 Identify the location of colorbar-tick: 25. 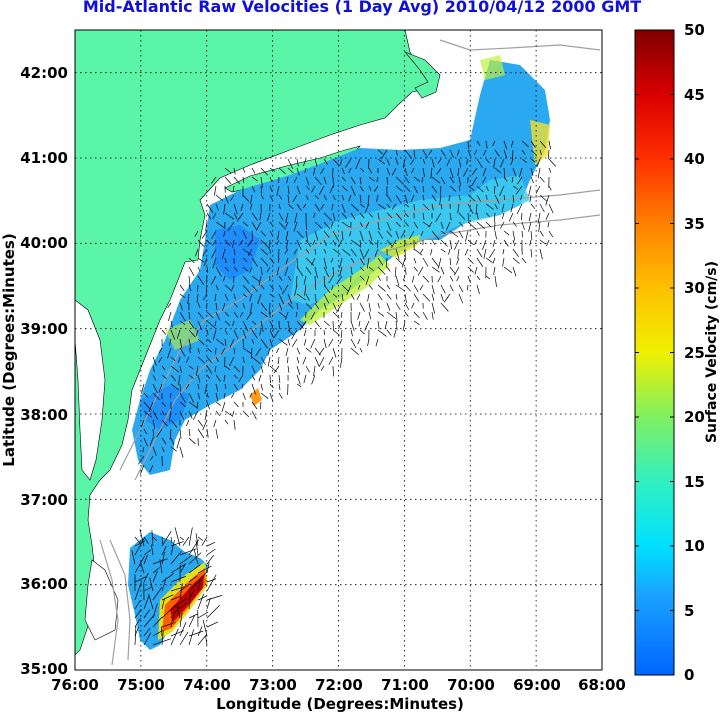
(694, 353).